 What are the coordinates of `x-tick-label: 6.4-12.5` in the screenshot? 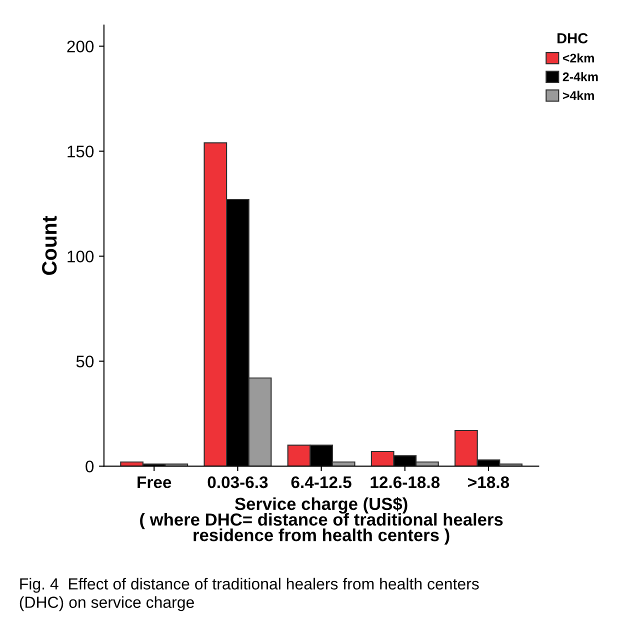 It's located at (321, 482).